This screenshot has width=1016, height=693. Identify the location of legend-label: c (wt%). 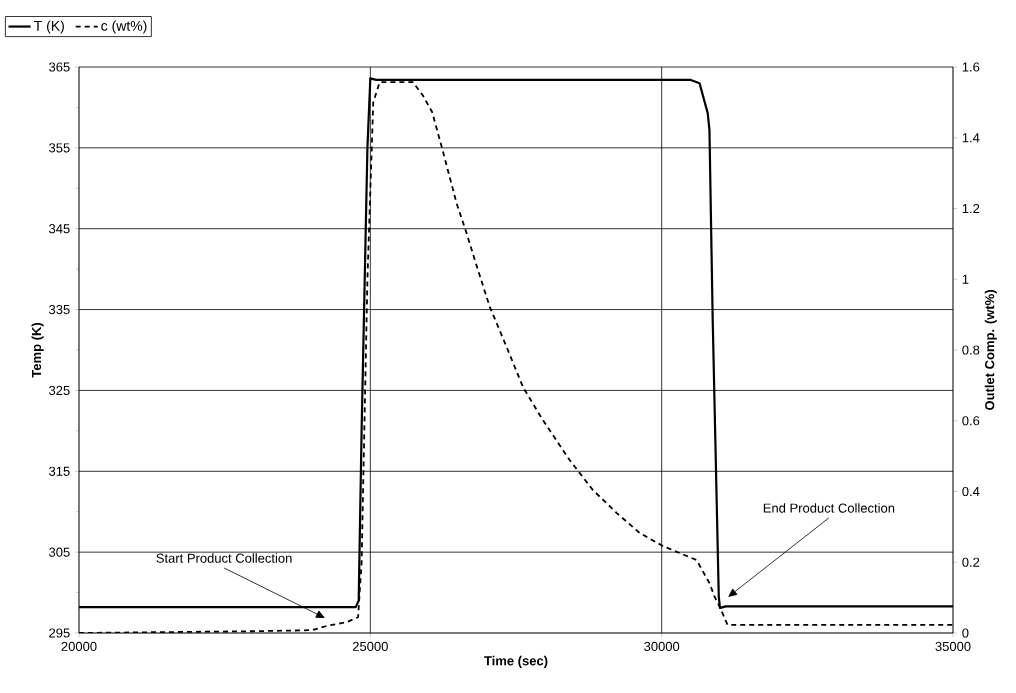
(124, 27).